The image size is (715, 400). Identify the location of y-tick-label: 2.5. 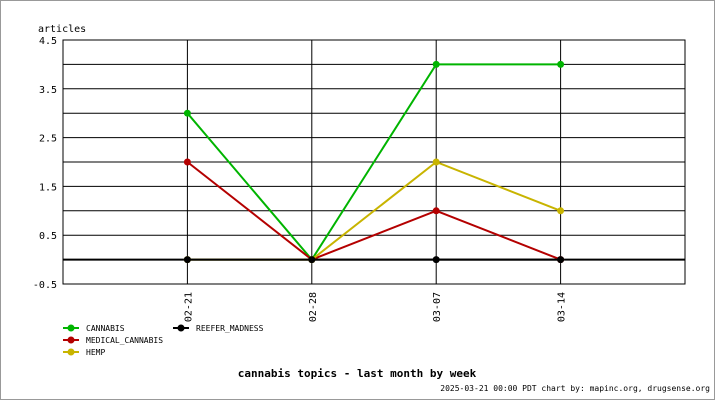
(48, 139).